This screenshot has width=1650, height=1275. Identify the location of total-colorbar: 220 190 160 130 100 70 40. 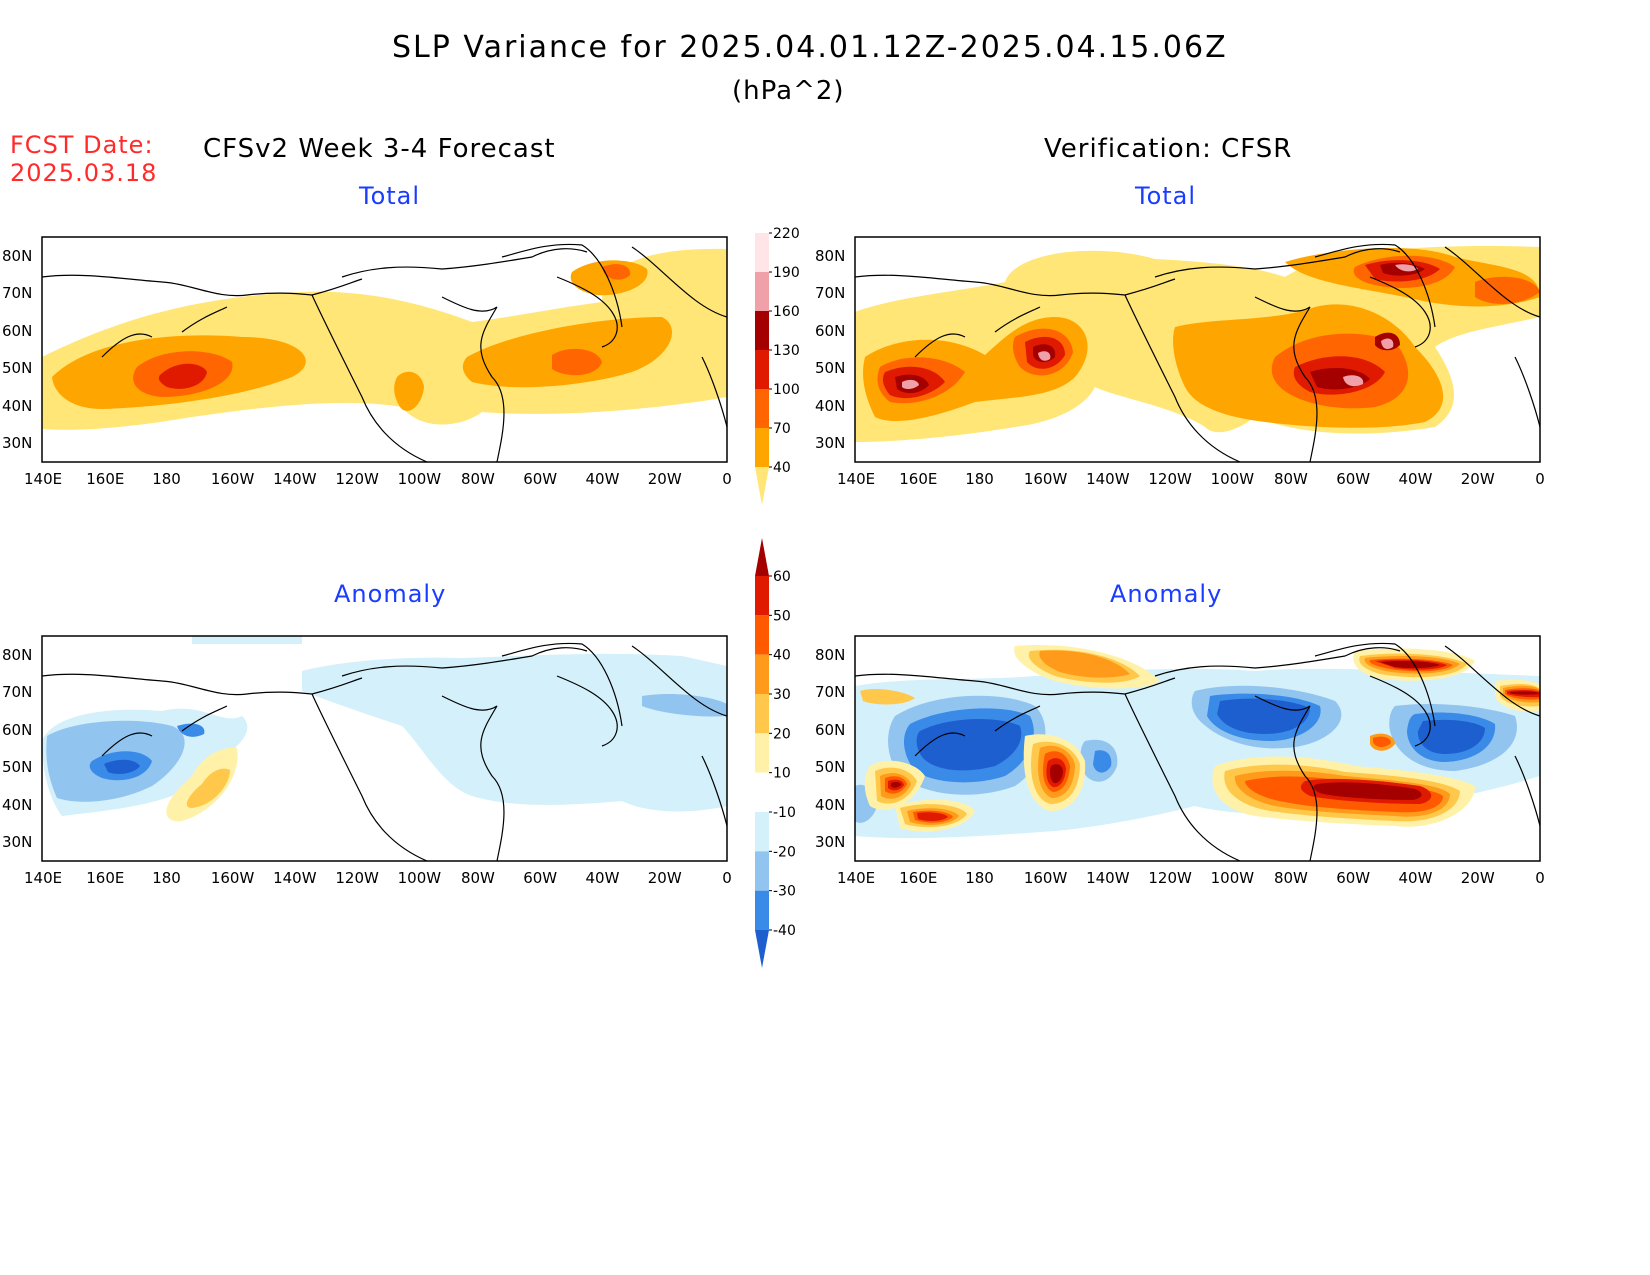
(777, 350).